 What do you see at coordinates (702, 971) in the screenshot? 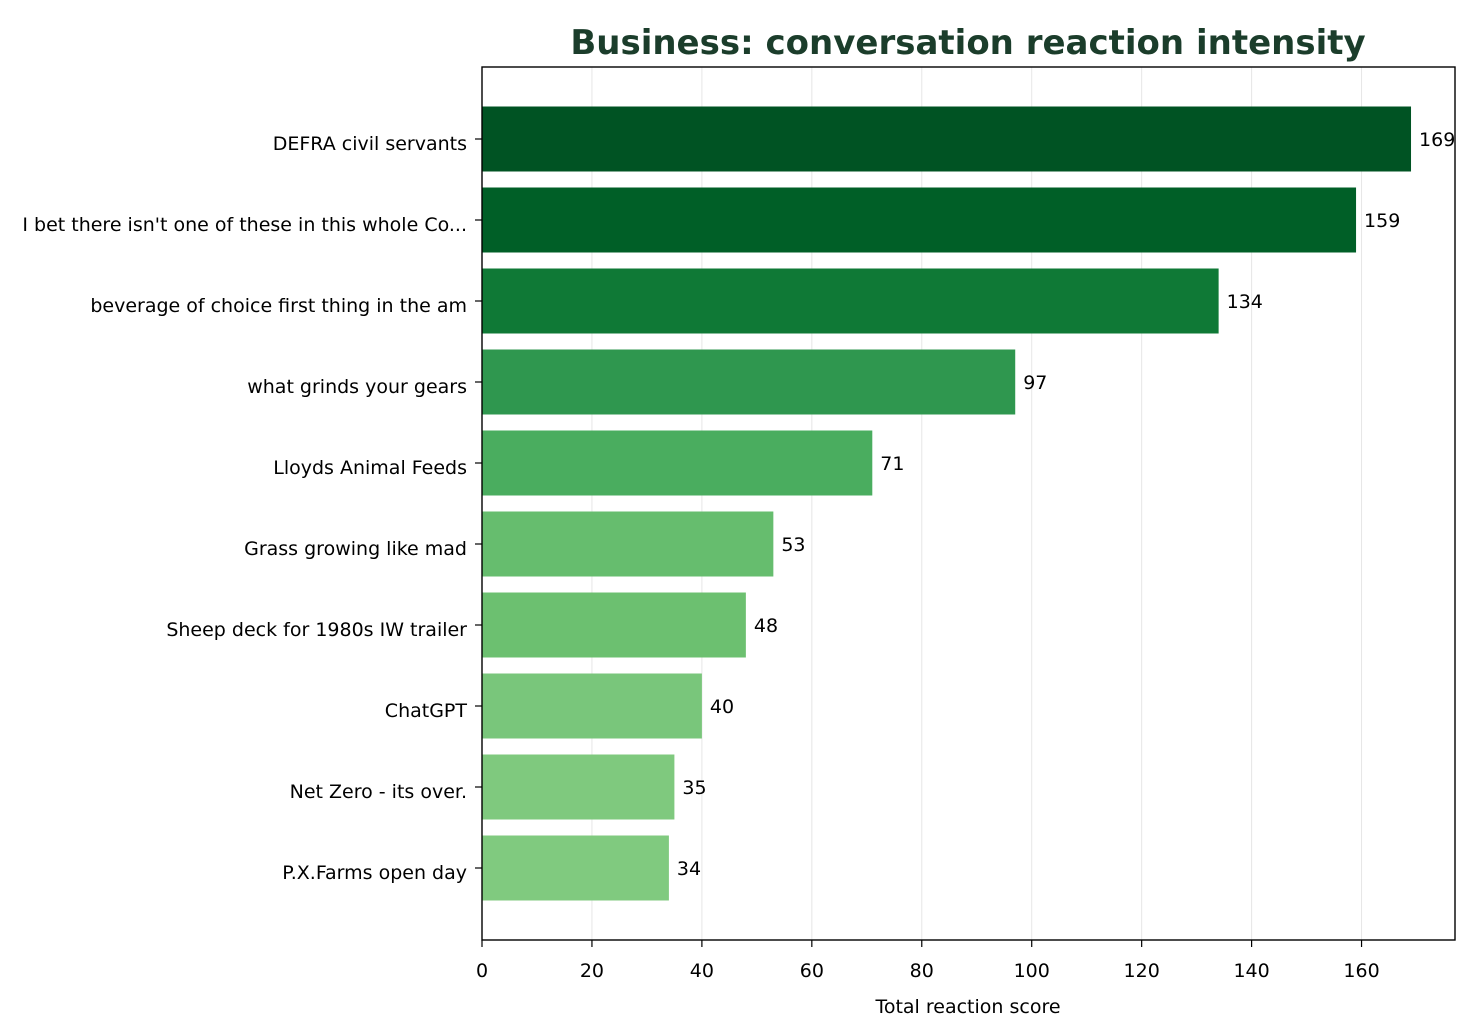
I see `x-tick-label: 40` at bounding box center [702, 971].